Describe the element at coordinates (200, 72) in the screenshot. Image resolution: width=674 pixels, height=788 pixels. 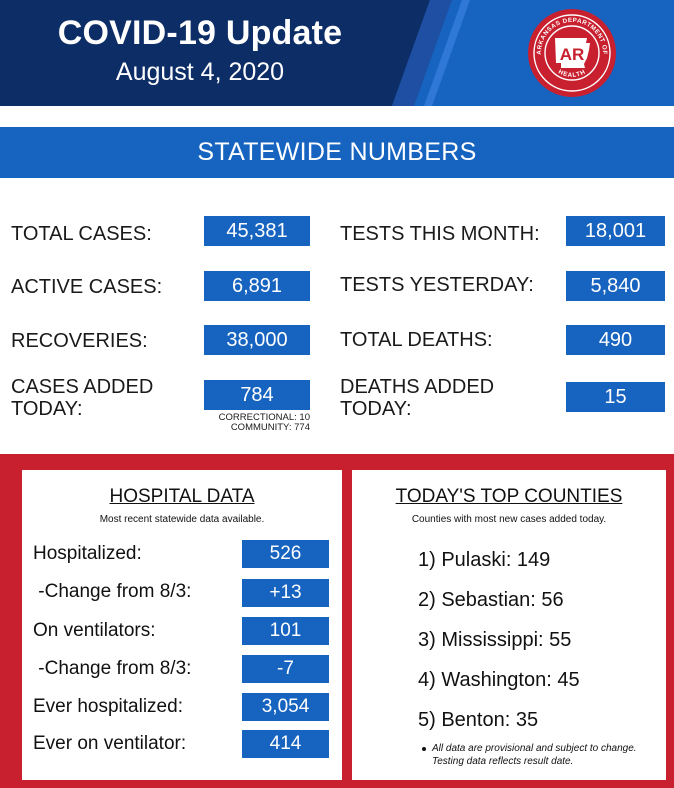
I see `page-date: August 4, 2020` at that location.